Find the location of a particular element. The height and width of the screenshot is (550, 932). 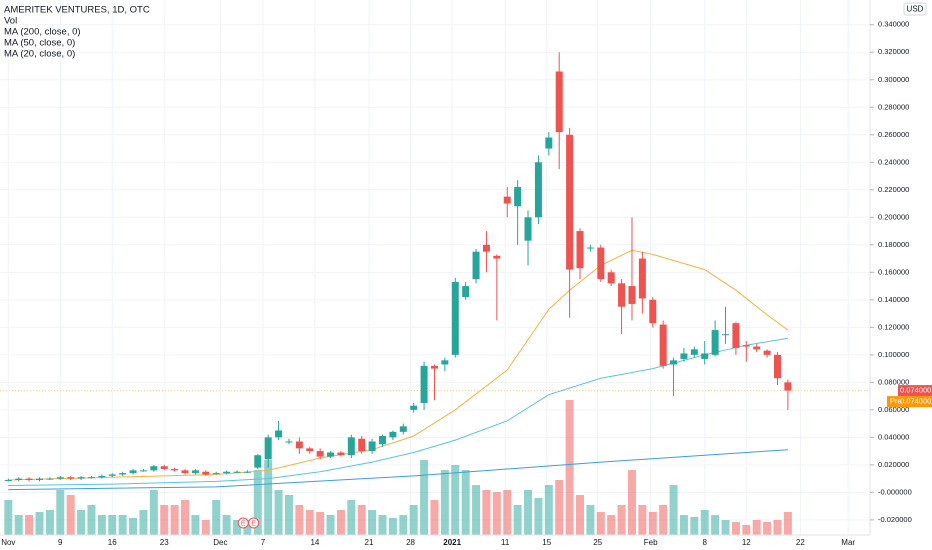

y-tick-label: 0.040000 is located at coordinates (893, 436).